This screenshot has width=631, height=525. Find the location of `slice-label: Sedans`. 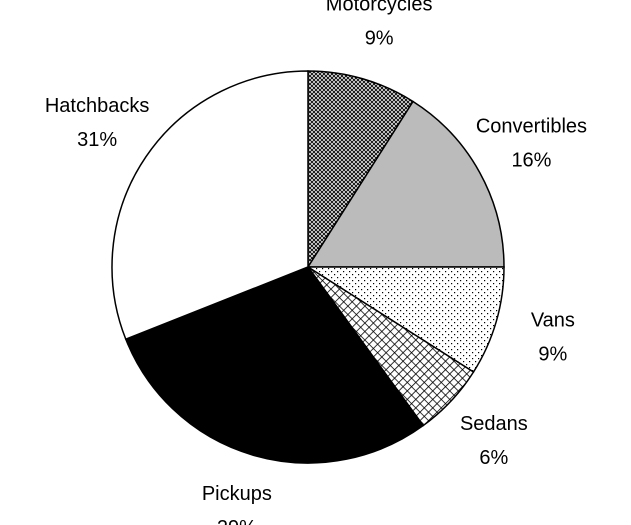

slice-label: Sedans is located at coordinates (494, 424).